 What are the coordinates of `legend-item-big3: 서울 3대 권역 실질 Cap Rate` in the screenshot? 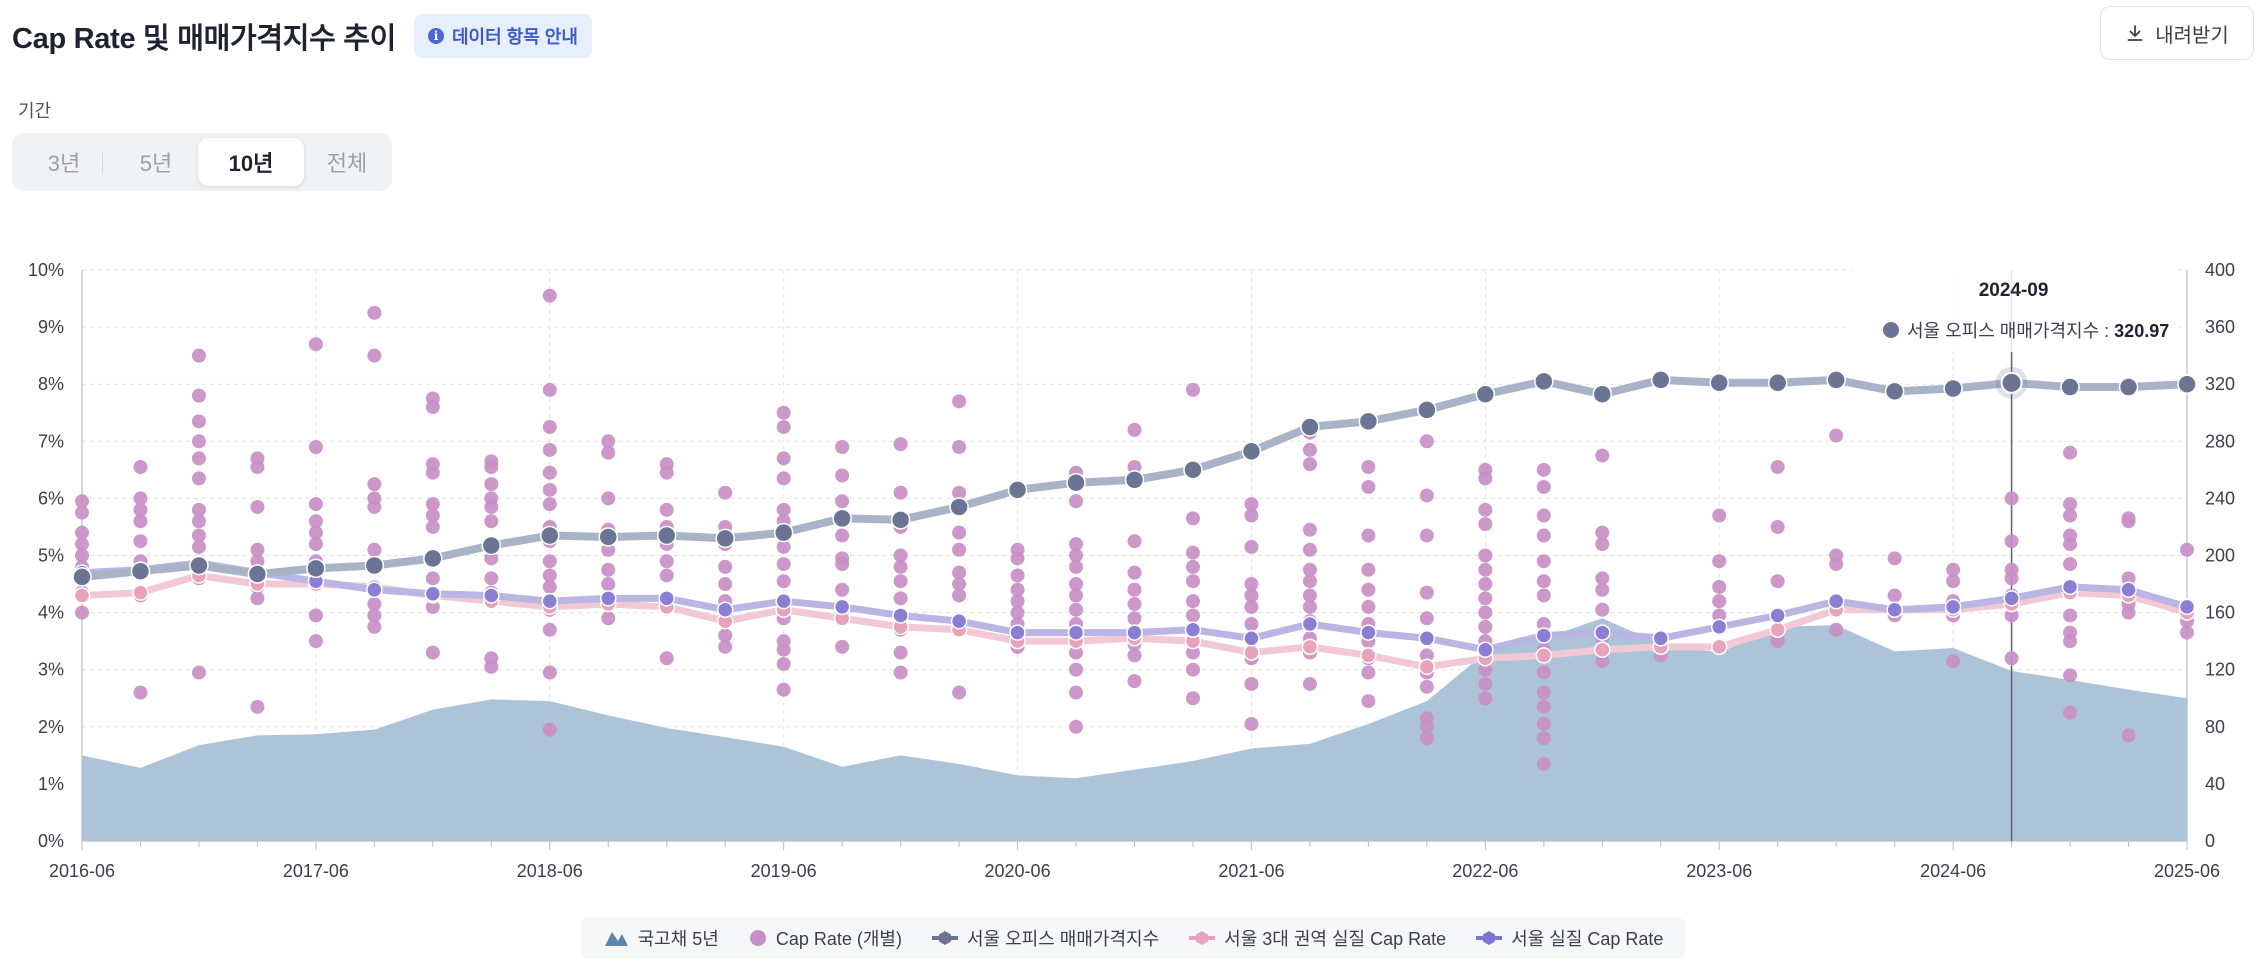 It's located at (1317, 938).